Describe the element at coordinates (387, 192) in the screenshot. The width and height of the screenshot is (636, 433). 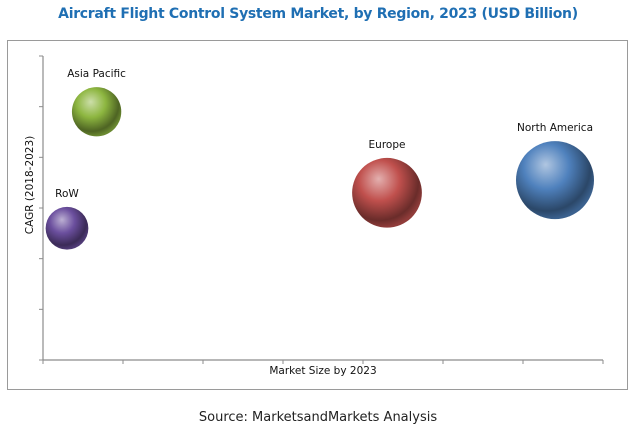
I see `bubble-europe` at that location.